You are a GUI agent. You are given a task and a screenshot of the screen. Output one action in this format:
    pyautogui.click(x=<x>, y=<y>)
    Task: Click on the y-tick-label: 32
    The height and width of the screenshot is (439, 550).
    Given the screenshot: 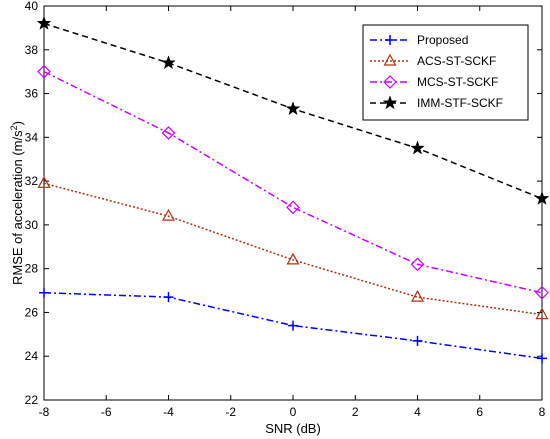 What is the action you would take?
    pyautogui.click(x=32, y=181)
    